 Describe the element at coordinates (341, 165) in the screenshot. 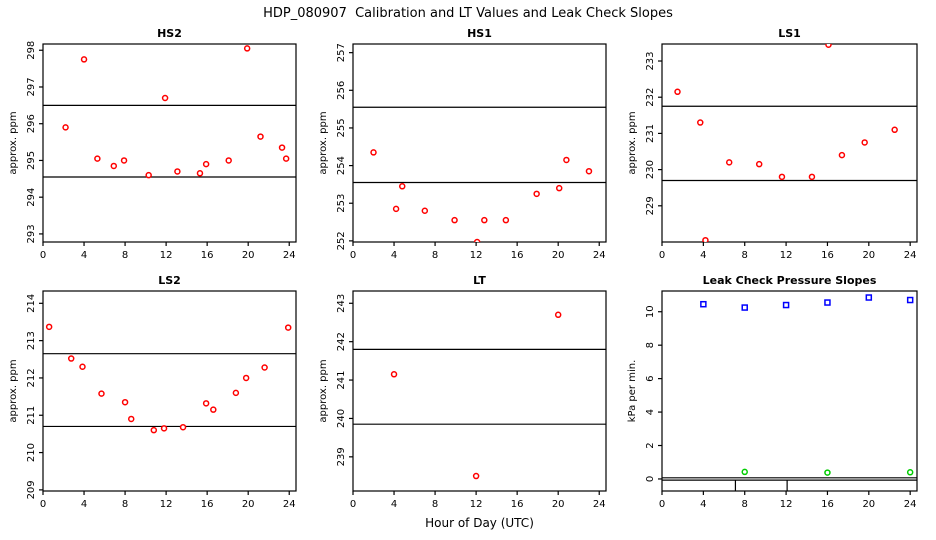

I see `y-tick-label: 254` at that location.